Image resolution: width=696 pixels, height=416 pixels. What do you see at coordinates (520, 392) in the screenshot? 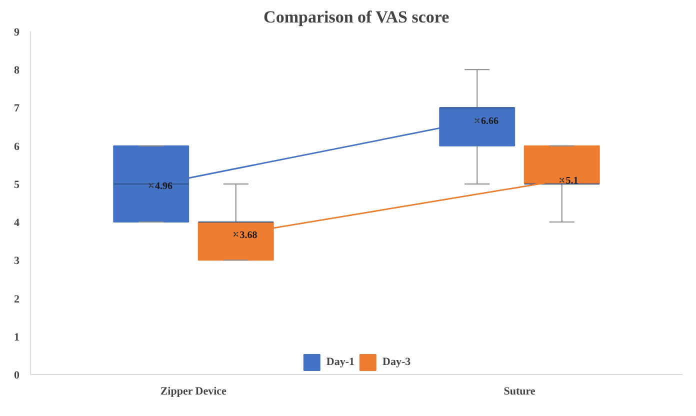
I see `x-tick-label: Suture` at bounding box center [520, 392].